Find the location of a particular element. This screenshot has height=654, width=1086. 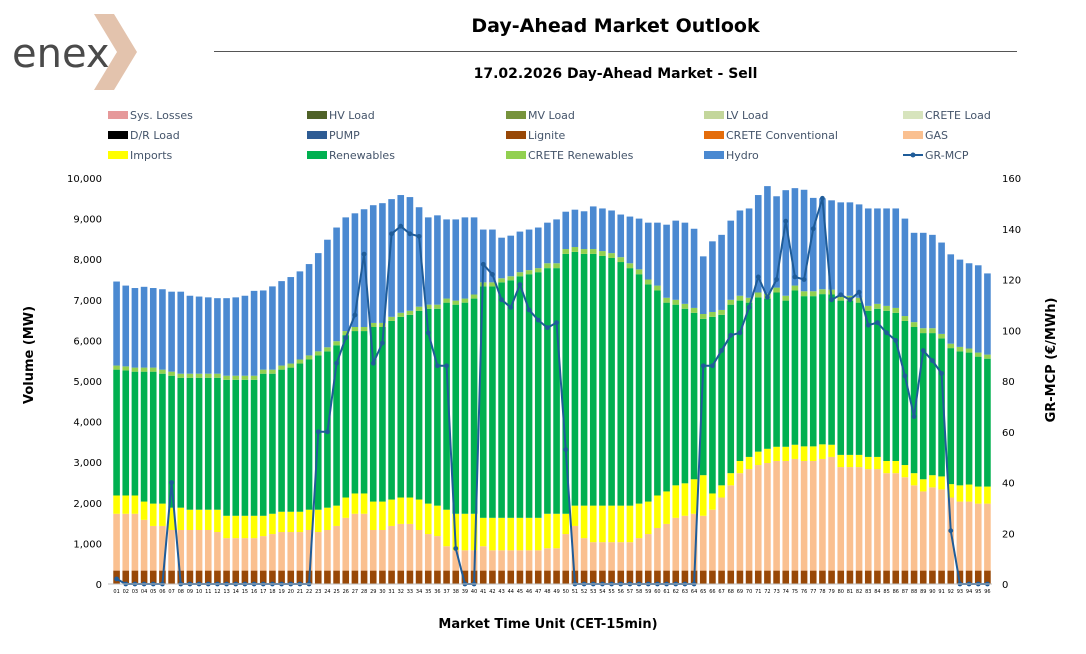

x-tick-label: 55 is located at coordinates (611, 592).